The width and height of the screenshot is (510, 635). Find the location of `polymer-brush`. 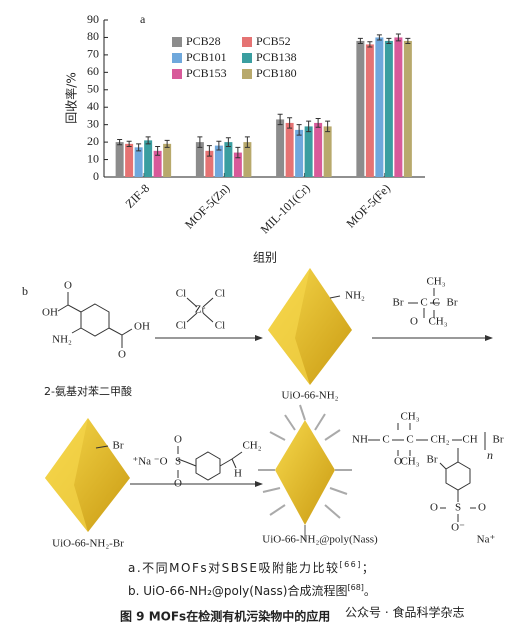

polymer-brush is located at coordinates (305, 472).